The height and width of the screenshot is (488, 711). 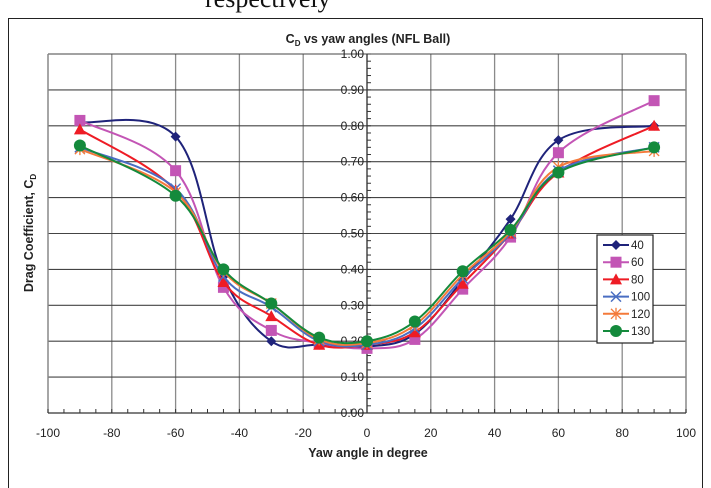 I want to click on y-tick-label: 0.10, so click(x=353, y=377).